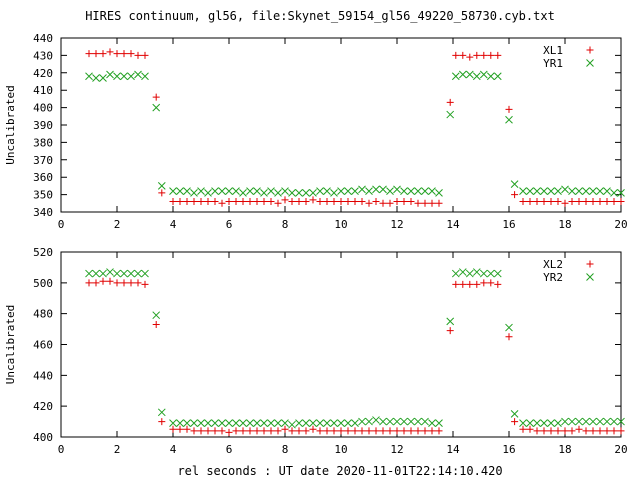 Image resolution: width=640 pixels, height=480 pixels. I want to click on x-tick-label: 18, so click(564, 449).